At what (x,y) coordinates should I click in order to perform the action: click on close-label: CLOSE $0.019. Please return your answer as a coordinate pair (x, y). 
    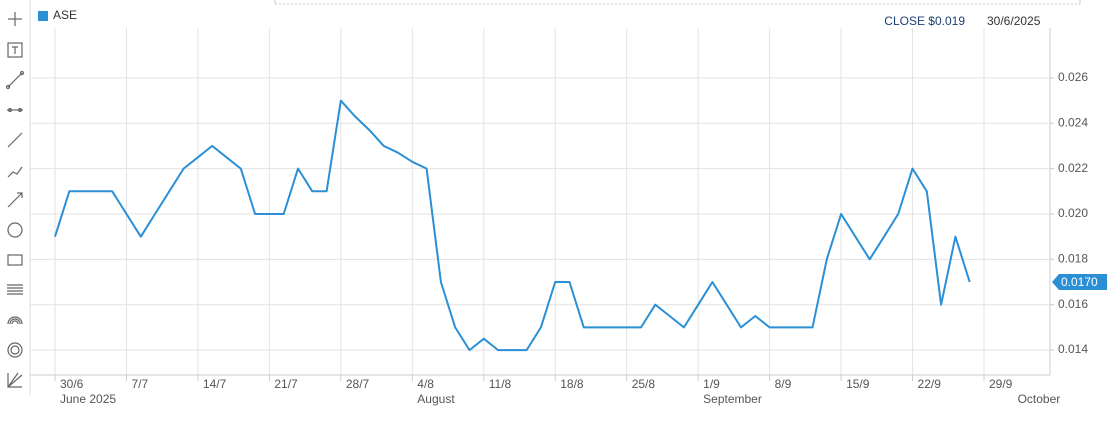
    Looking at the image, I should click on (924, 21).